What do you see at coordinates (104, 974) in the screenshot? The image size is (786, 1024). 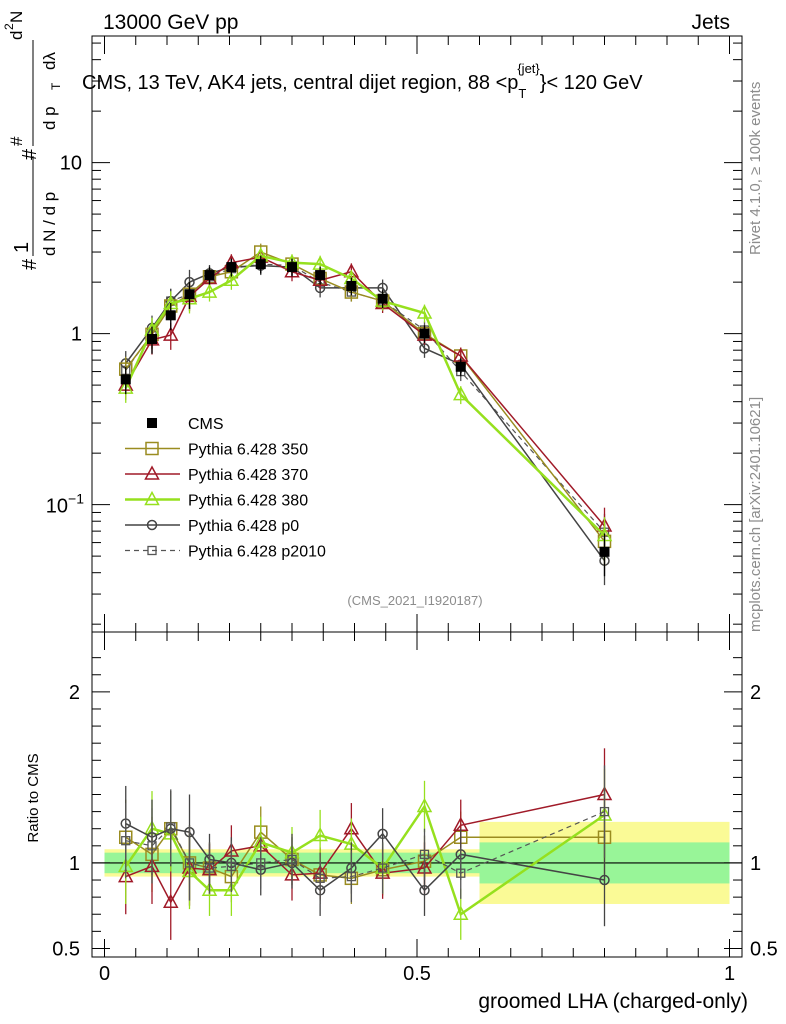 I see `x-tick-label: 0` at bounding box center [104, 974].